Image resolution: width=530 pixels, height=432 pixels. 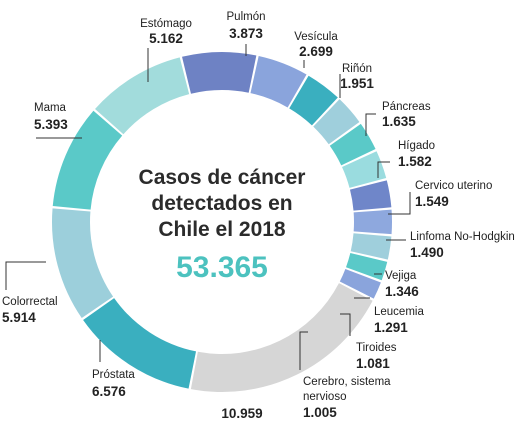 What do you see at coordinates (166, 38) in the screenshot?
I see `label-value-estomago: 5.162` at bounding box center [166, 38].